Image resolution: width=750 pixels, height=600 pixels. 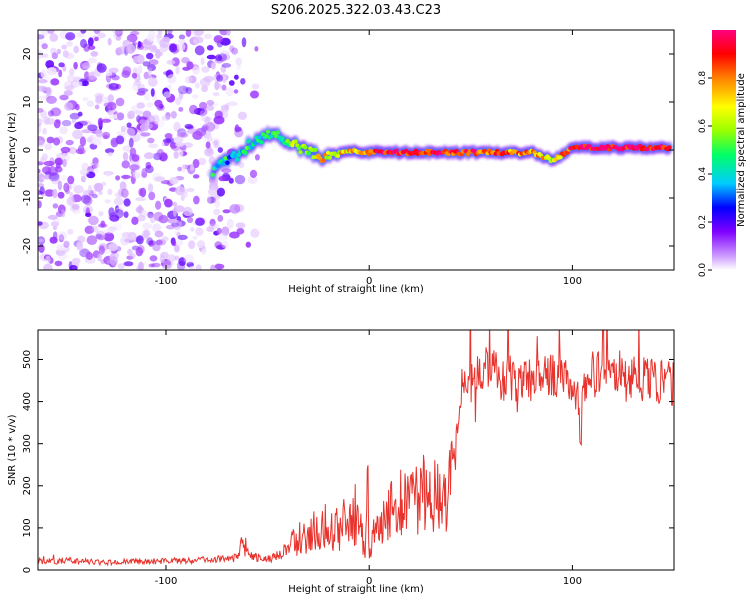 I want to click on x-tick-label: 0, so click(x=369, y=281).